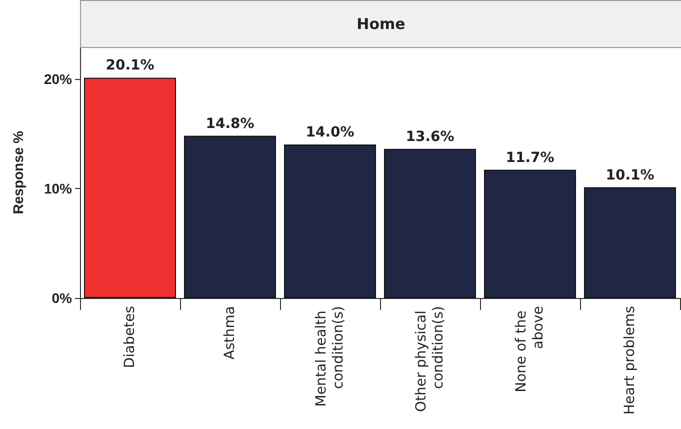 The height and width of the screenshot is (429, 681). Describe the element at coordinates (430, 136) in the screenshot. I see `data-label: 13.6%` at that location.